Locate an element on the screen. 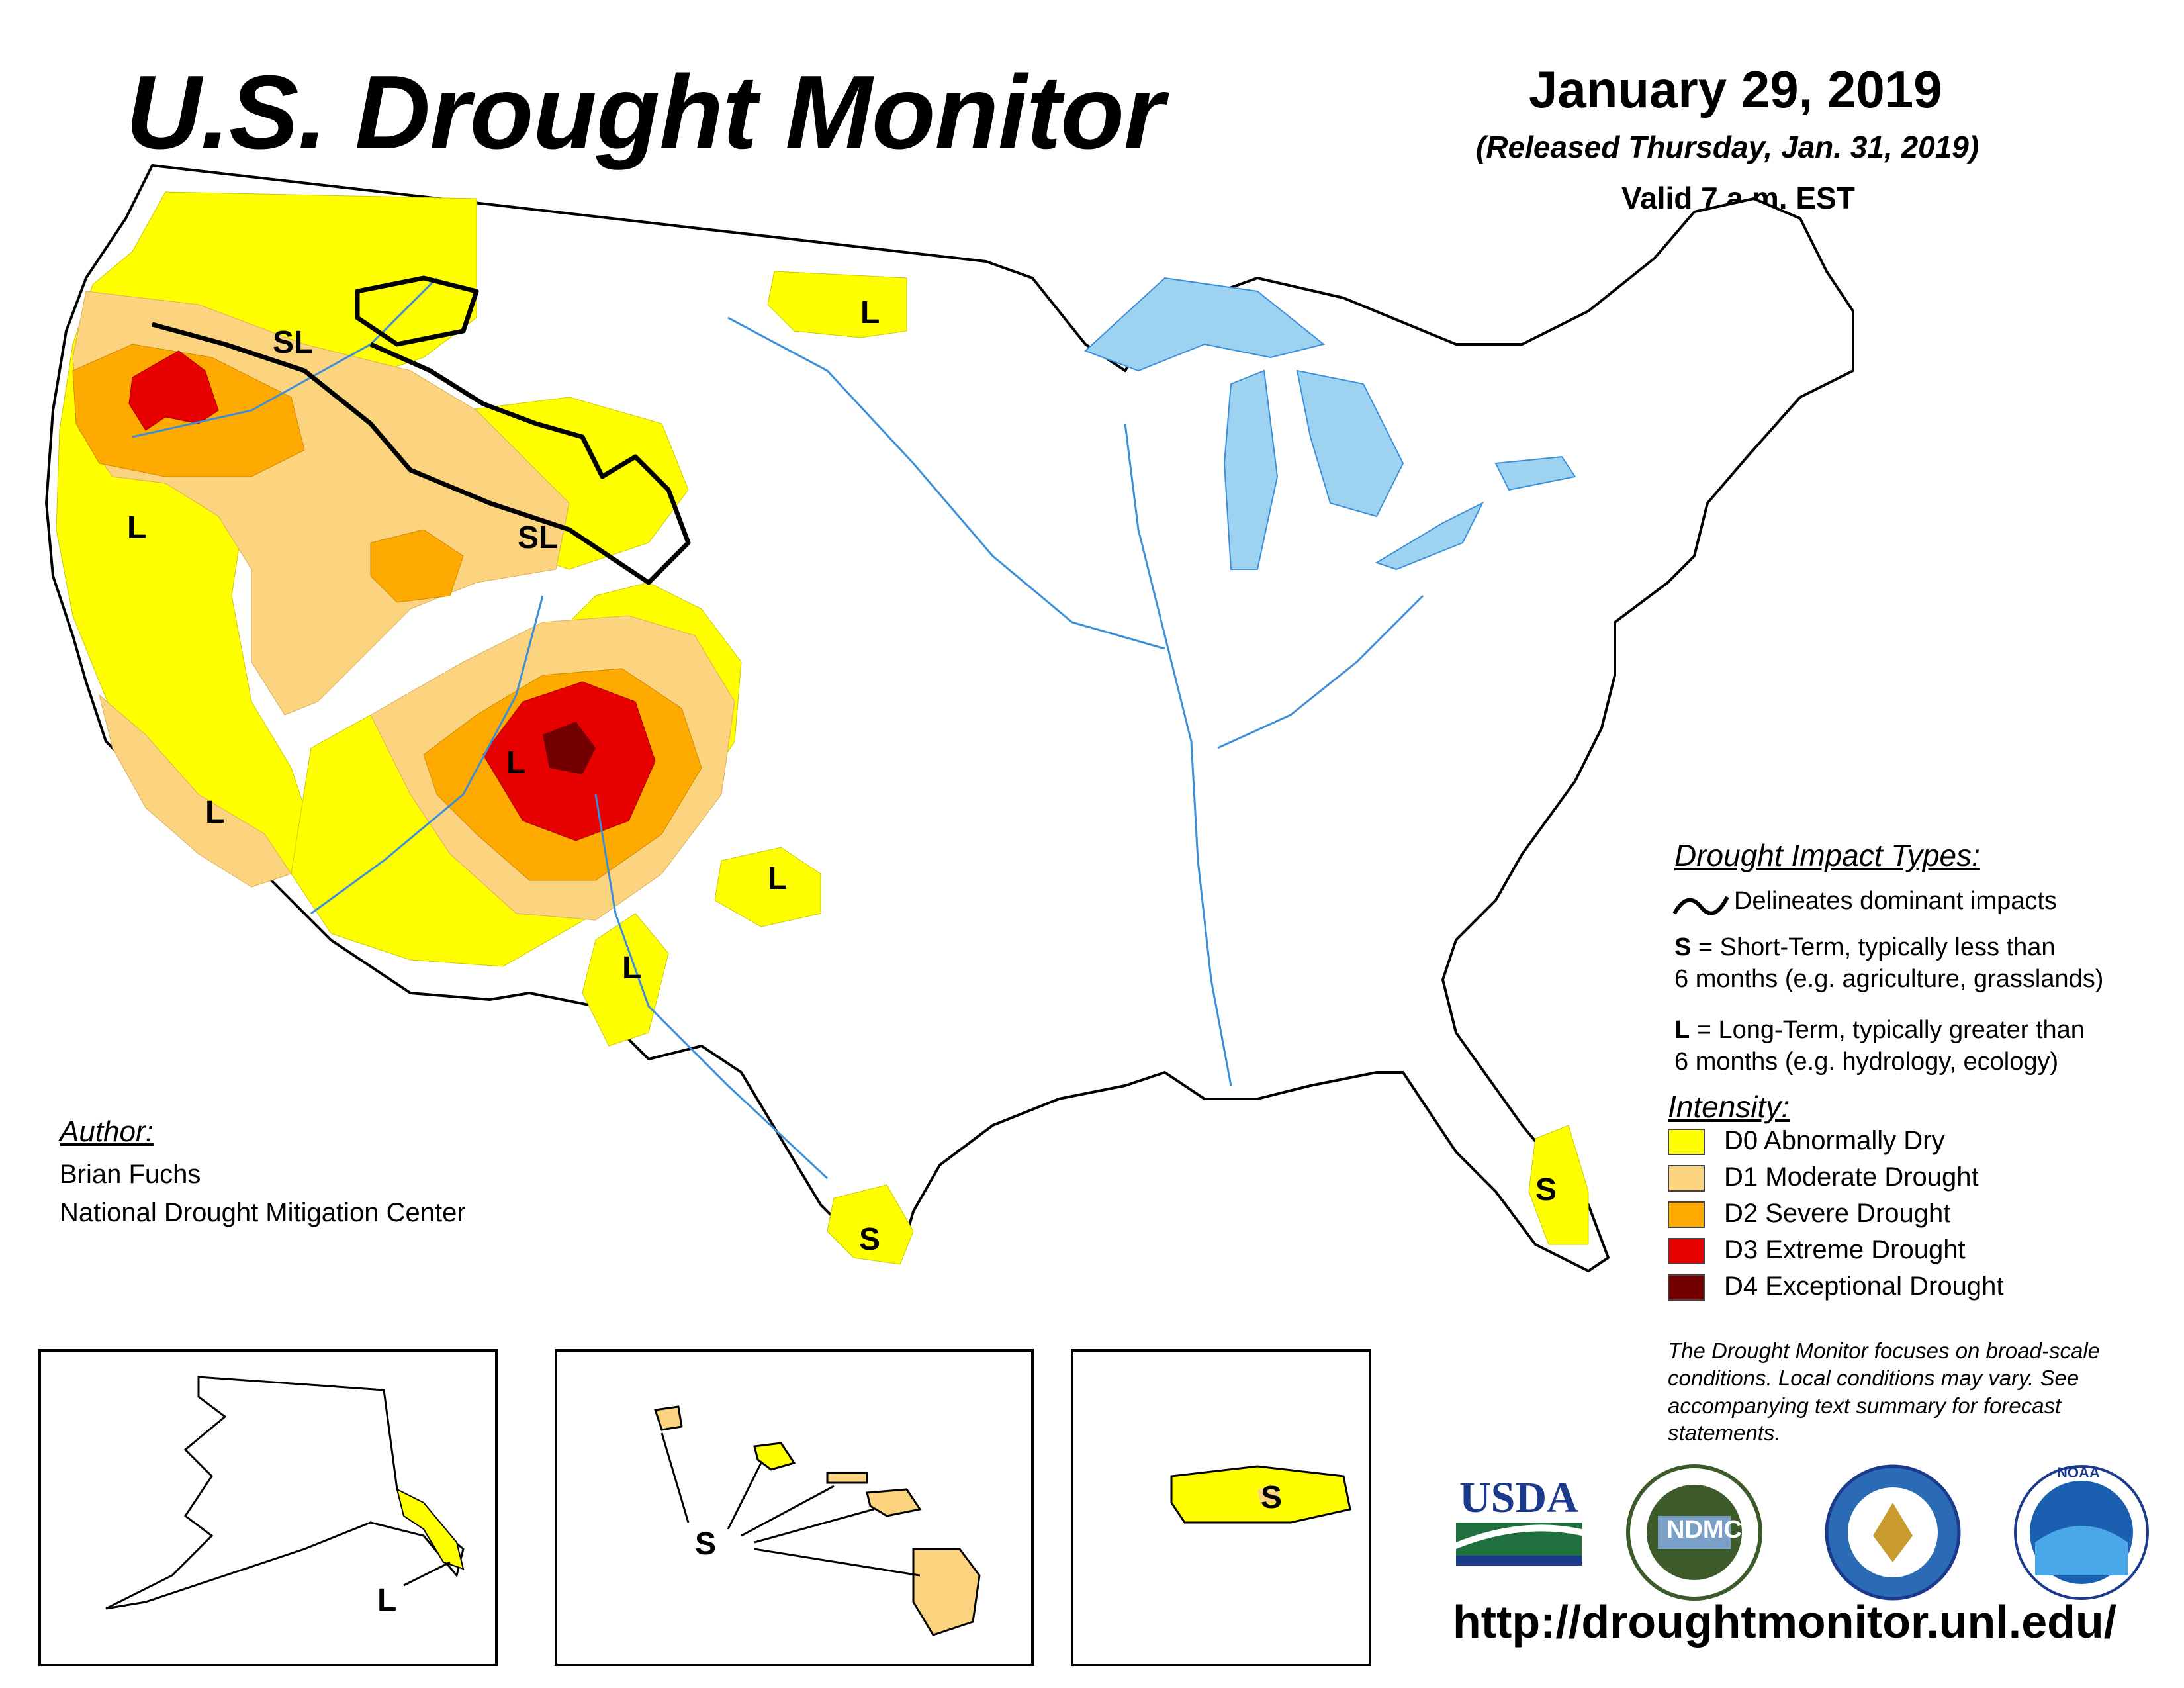 The width and height of the screenshot is (2184, 1688). d0-florida is located at coordinates (1558, 1185).